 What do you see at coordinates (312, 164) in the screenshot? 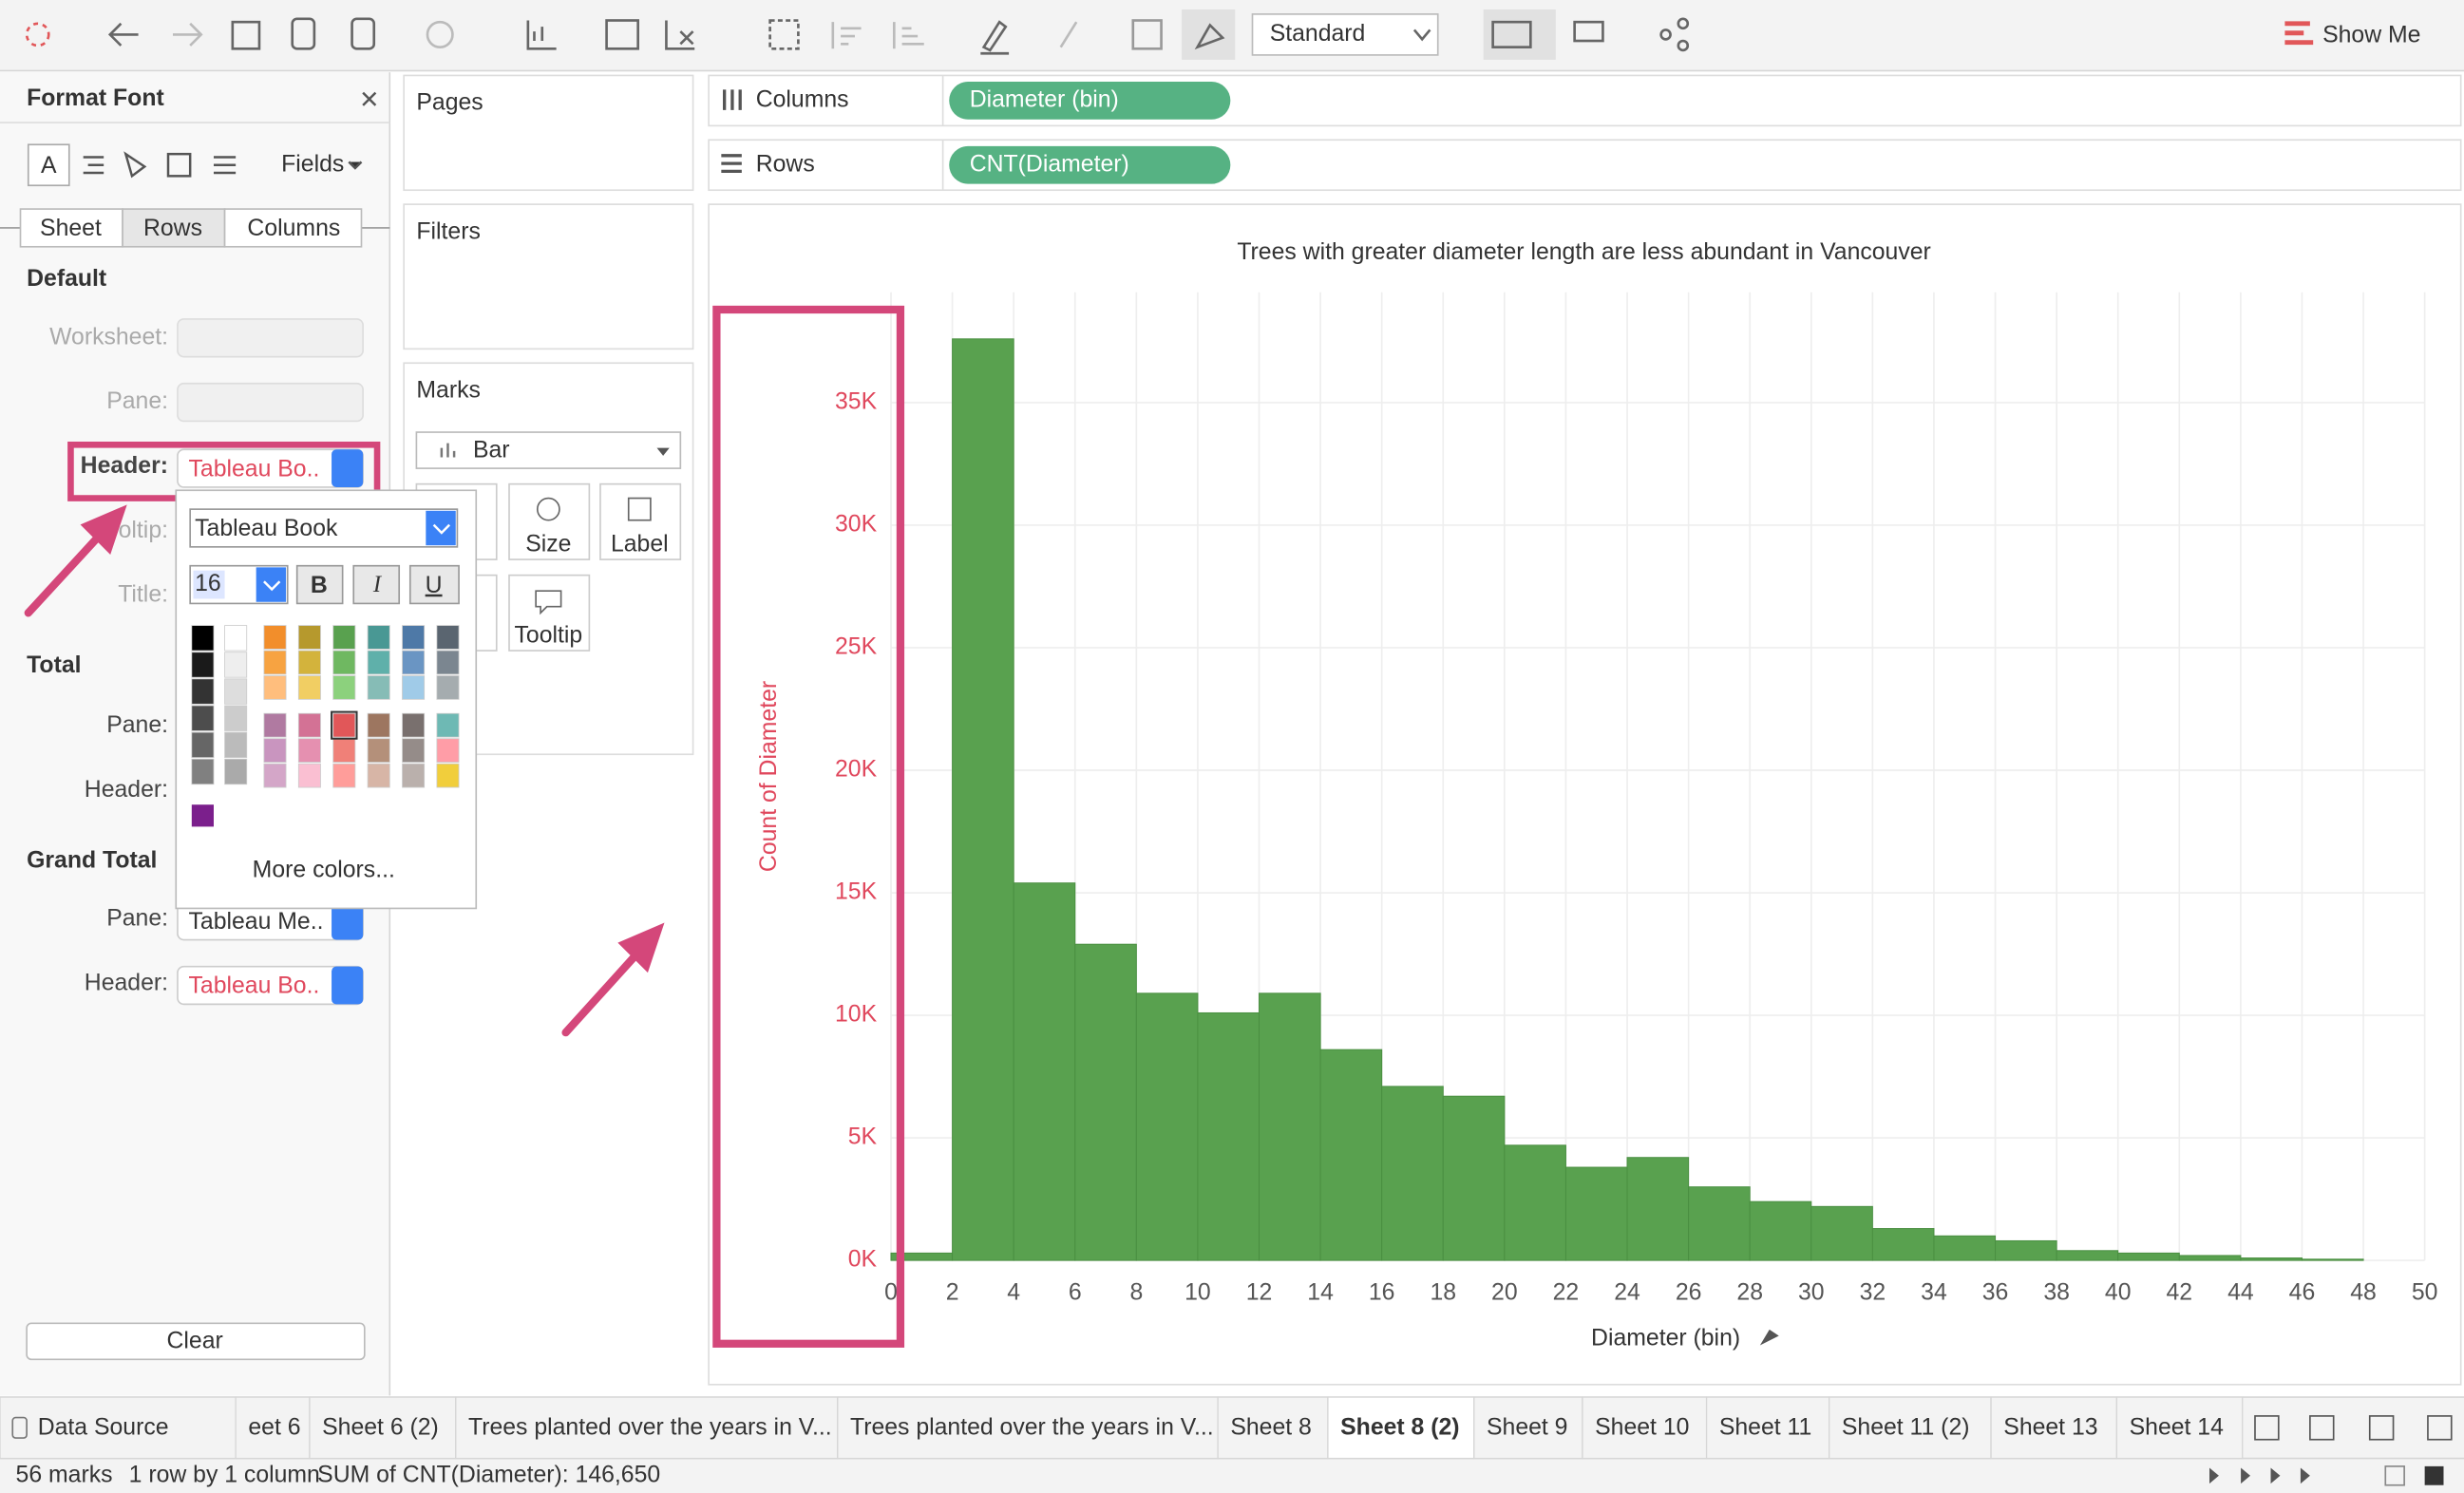
I see `fields-dropdown: Fields` at bounding box center [312, 164].